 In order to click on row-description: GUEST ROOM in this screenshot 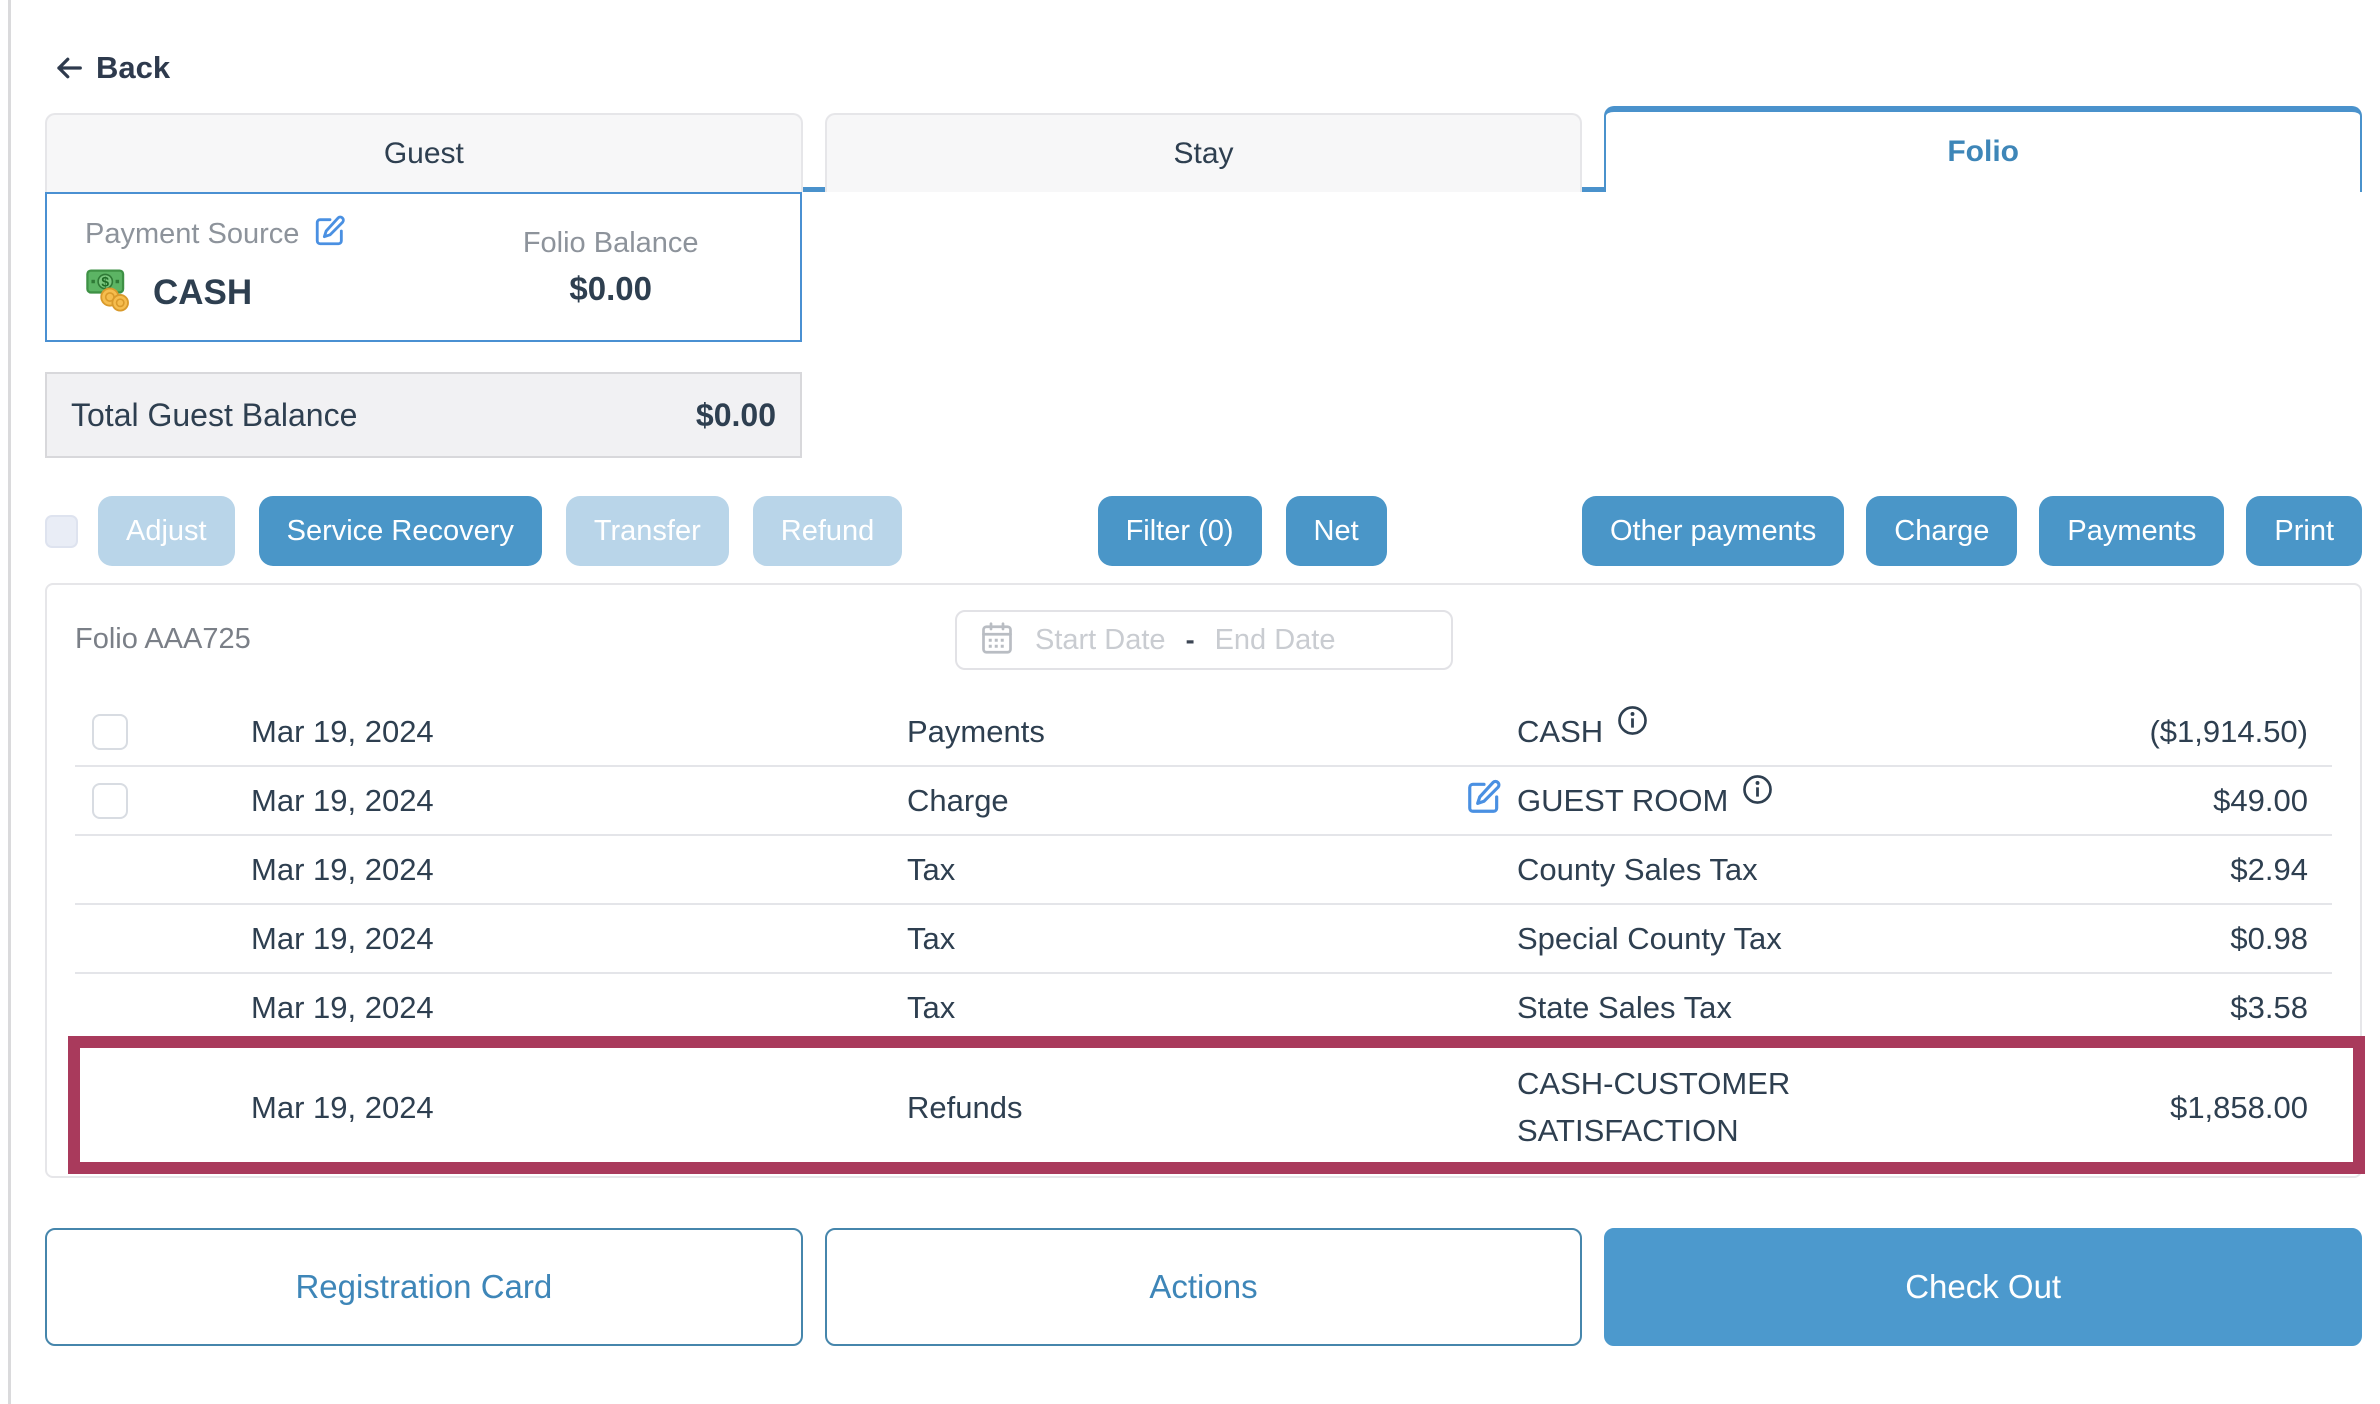, I will do `click(1647, 799)`.